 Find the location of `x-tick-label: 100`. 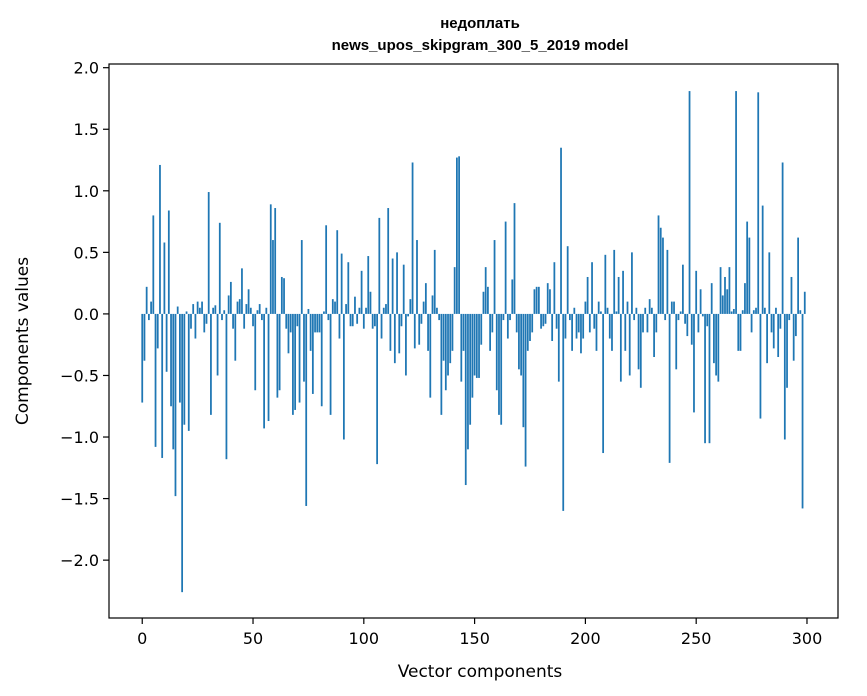

x-tick-label: 100 is located at coordinates (364, 638).